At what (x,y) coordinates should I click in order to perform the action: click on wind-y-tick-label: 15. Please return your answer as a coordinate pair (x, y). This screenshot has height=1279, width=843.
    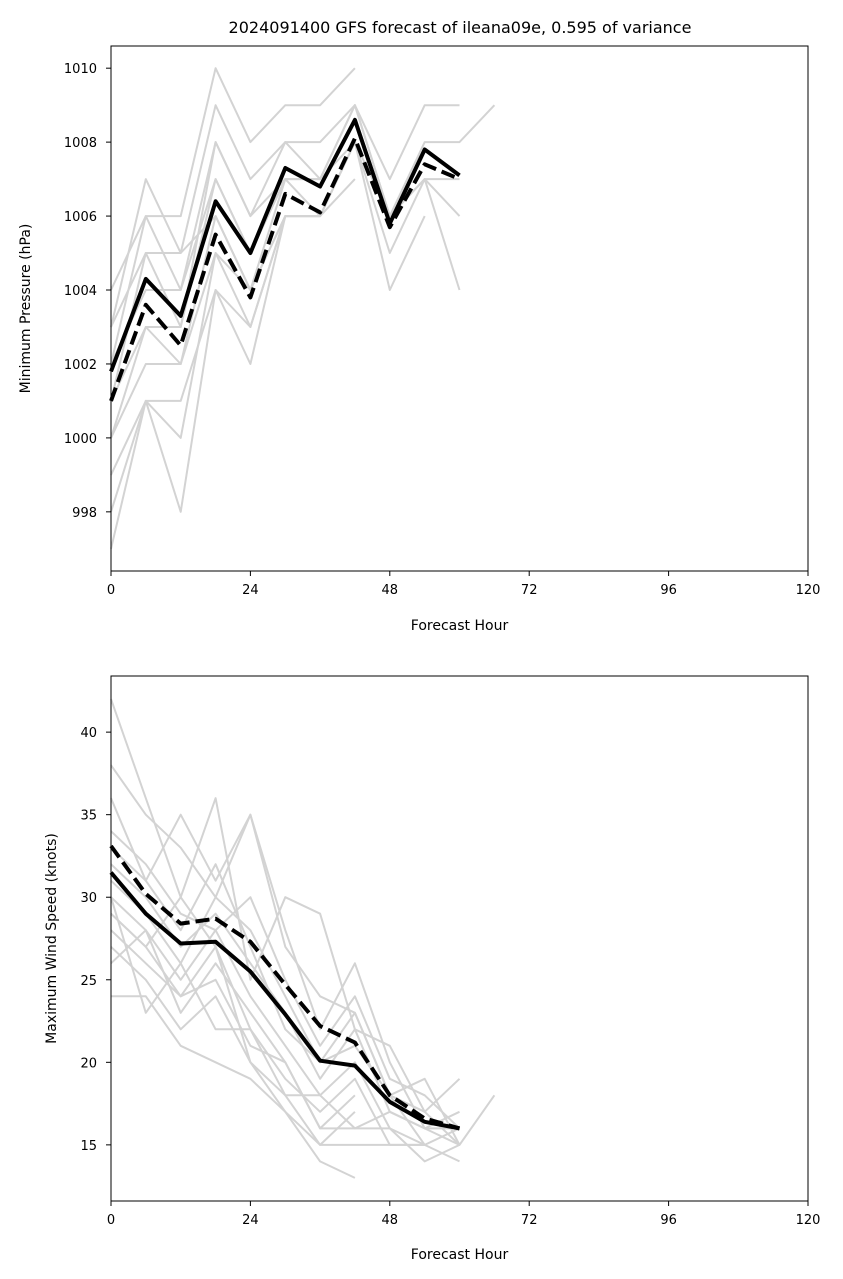
    Looking at the image, I should click on (88, 1146).